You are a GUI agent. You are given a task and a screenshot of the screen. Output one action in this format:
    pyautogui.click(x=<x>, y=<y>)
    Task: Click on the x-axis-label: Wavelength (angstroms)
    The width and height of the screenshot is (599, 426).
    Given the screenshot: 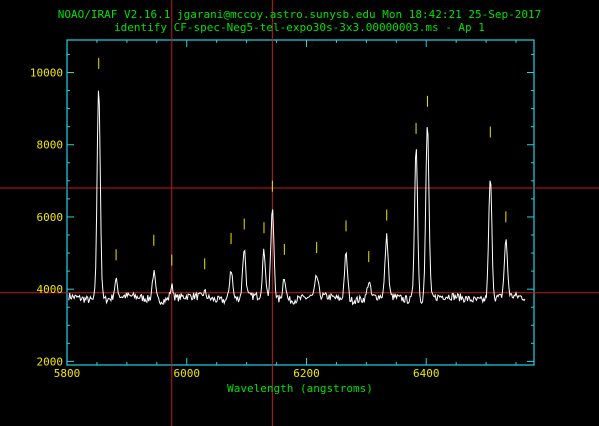 What is the action you would take?
    pyautogui.click(x=300, y=388)
    